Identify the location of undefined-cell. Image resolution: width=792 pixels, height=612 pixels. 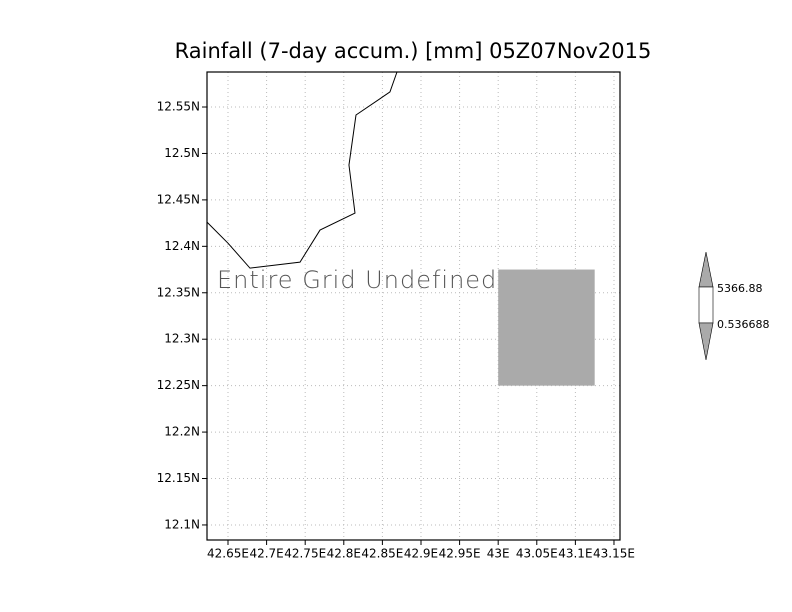
(546, 327).